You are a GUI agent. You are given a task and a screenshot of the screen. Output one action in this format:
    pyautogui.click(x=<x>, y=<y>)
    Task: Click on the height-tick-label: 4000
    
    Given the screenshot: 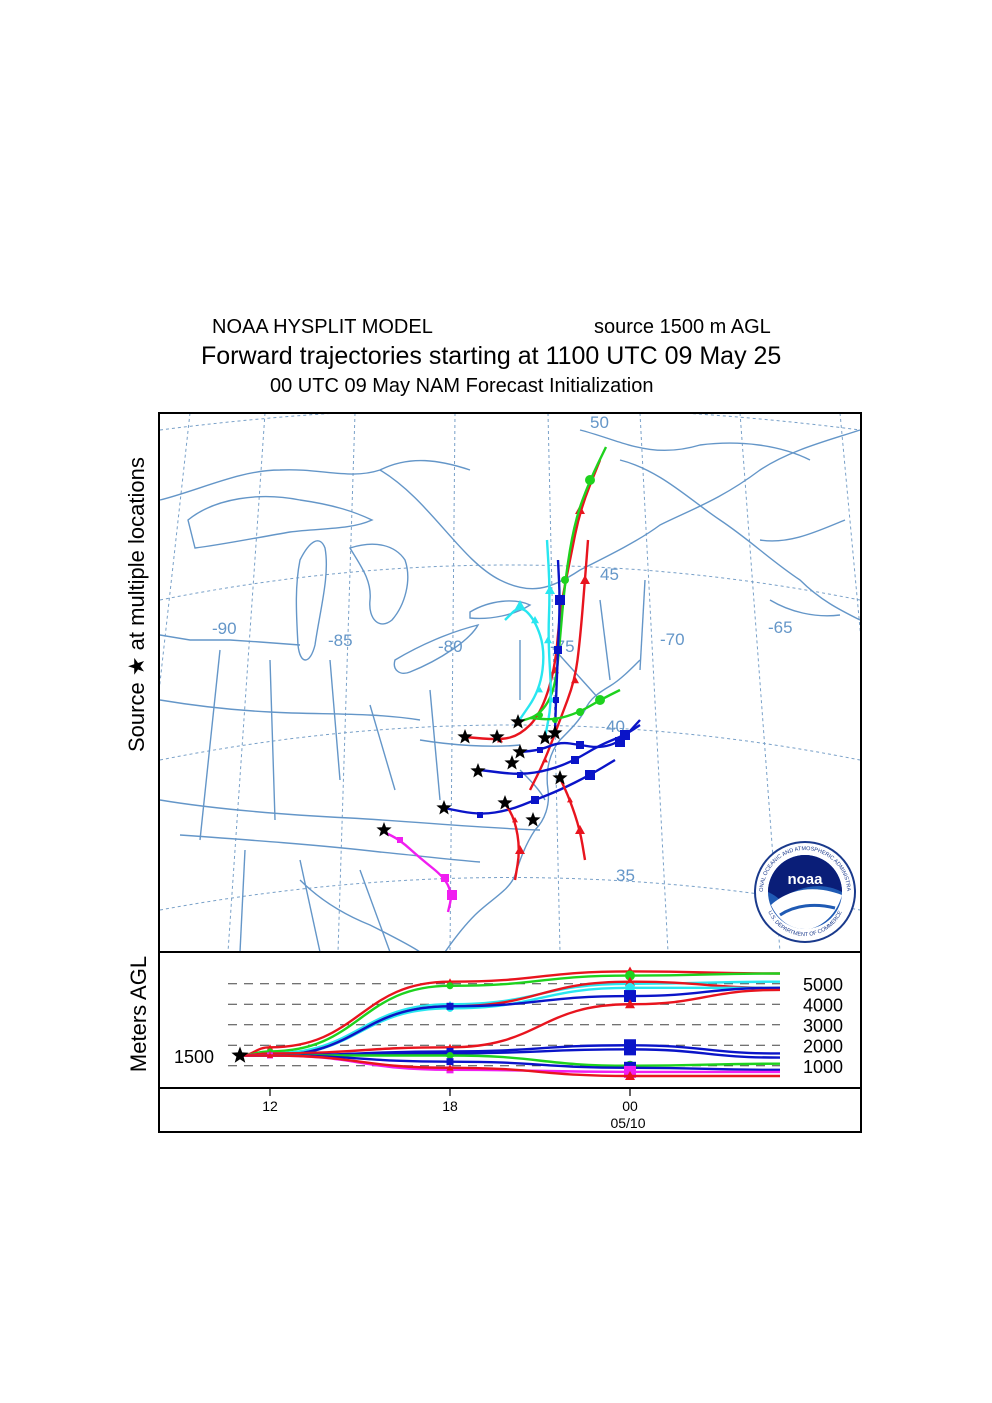 What is the action you would take?
    pyautogui.click(x=823, y=1005)
    